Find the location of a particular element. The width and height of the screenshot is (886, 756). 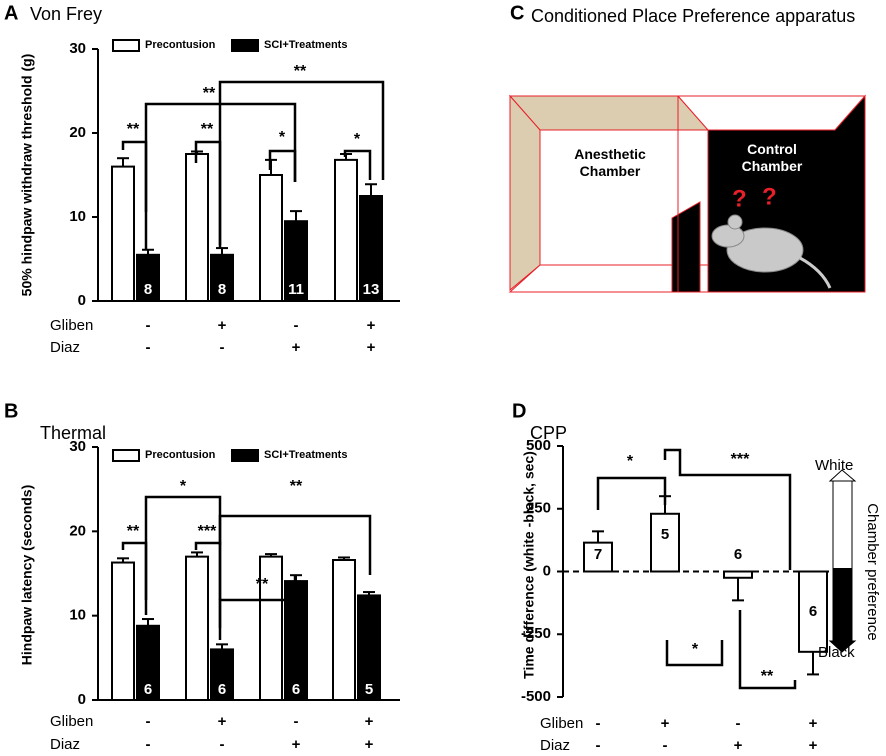

rat-head is located at coordinates (728, 236).